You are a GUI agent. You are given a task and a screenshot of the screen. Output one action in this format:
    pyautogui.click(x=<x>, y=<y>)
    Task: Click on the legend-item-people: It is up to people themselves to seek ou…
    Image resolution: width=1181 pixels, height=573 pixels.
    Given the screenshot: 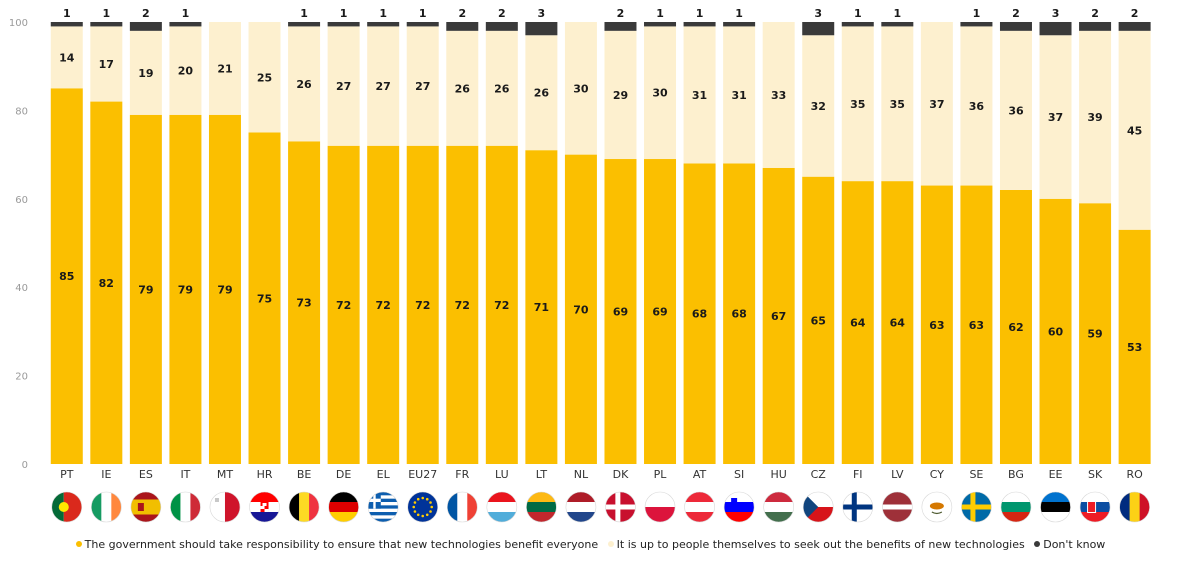 What is the action you would take?
    pyautogui.click(x=816, y=544)
    